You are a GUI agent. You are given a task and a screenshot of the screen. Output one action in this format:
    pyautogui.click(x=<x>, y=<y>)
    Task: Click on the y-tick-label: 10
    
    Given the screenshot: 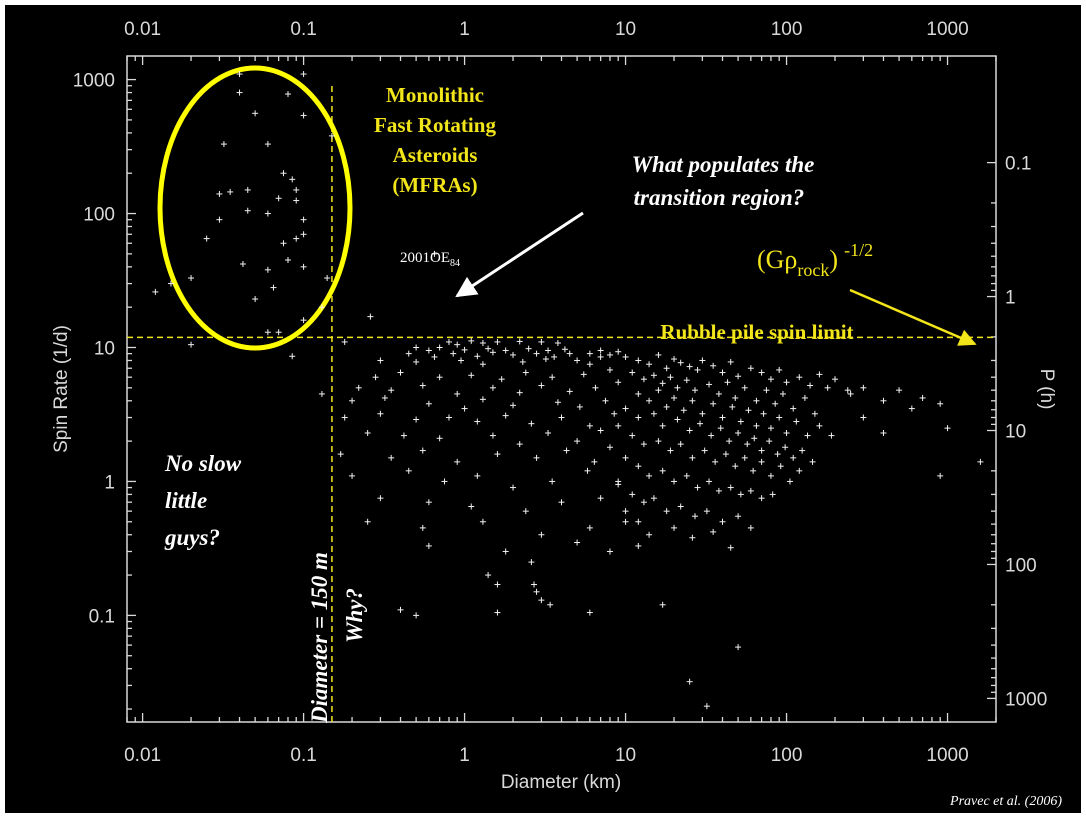 What is the action you would take?
    pyautogui.click(x=104, y=348)
    